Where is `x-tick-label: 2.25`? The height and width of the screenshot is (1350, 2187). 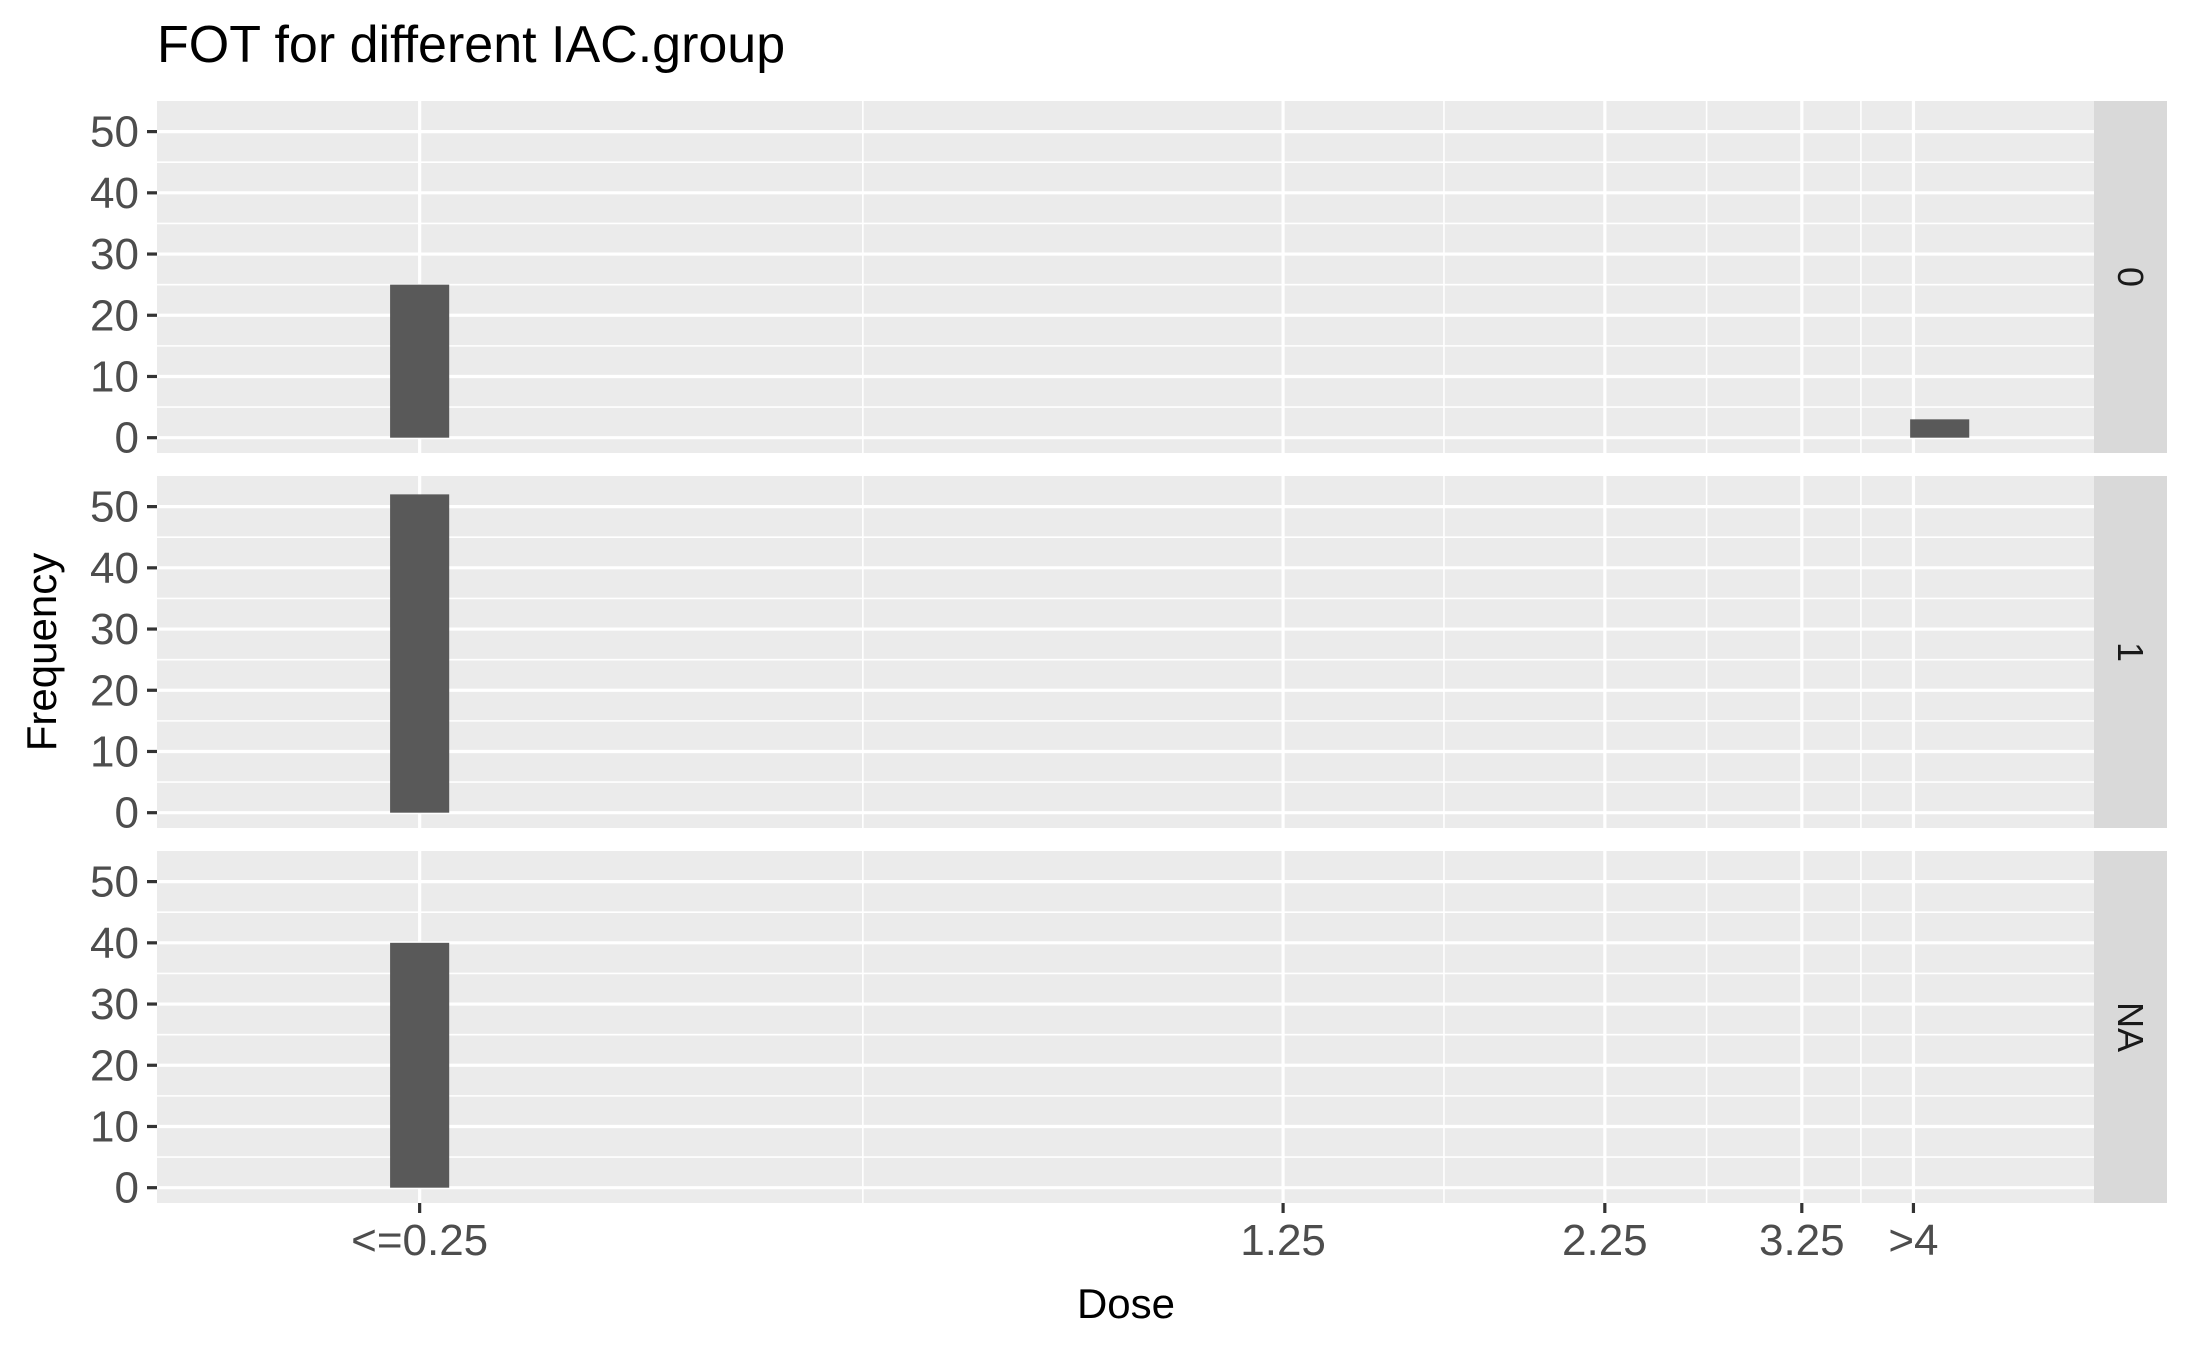
x-tick-label: 2.25 is located at coordinates (1605, 1240).